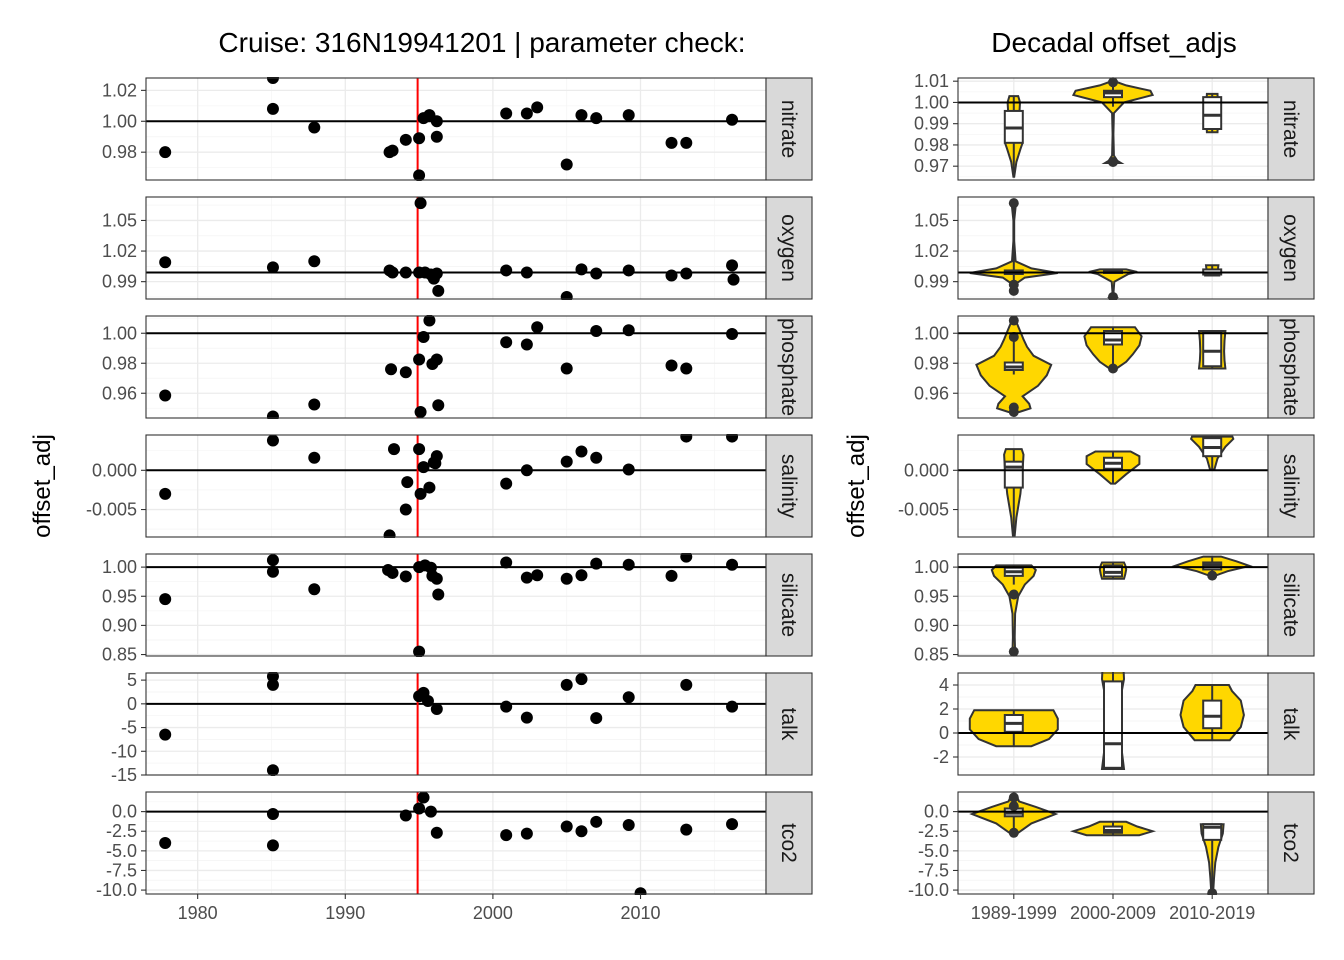 The width and height of the screenshot is (1344, 960). What do you see at coordinates (931, 124) in the screenshot?
I see `right-nitrate-y-tick-label: 0.99` at bounding box center [931, 124].